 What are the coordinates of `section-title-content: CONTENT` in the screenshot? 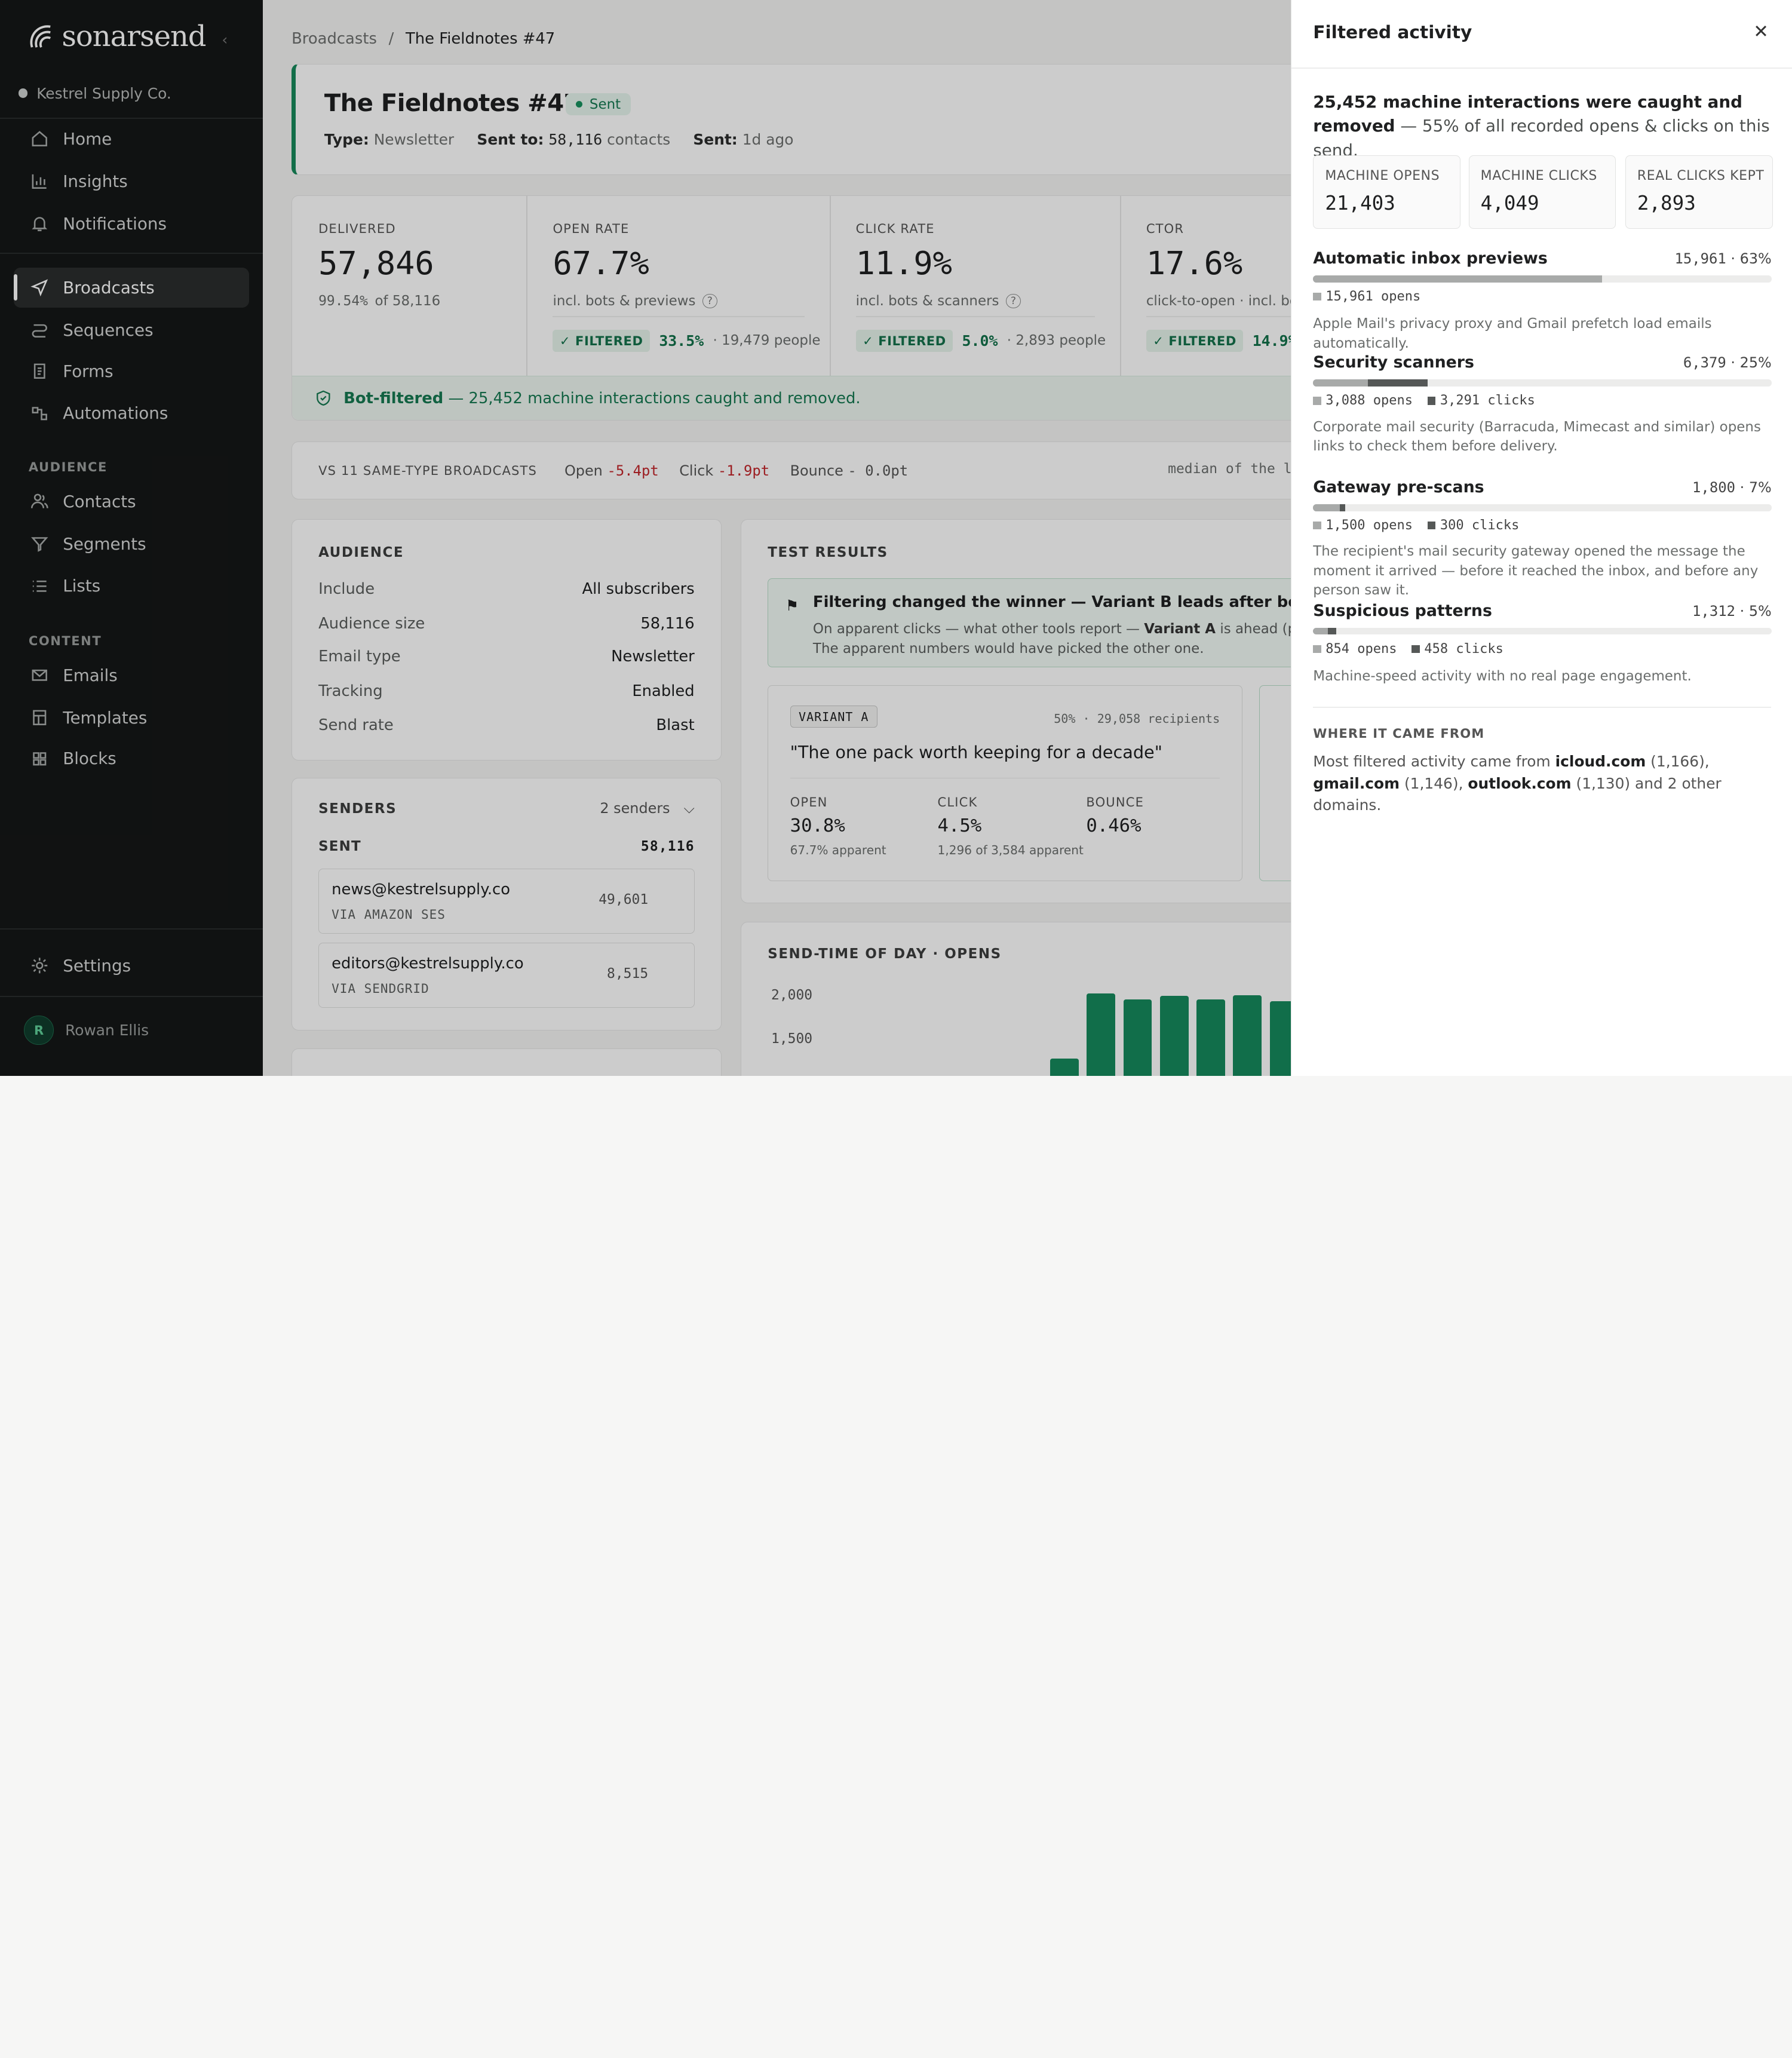 It's located at (65, 641).